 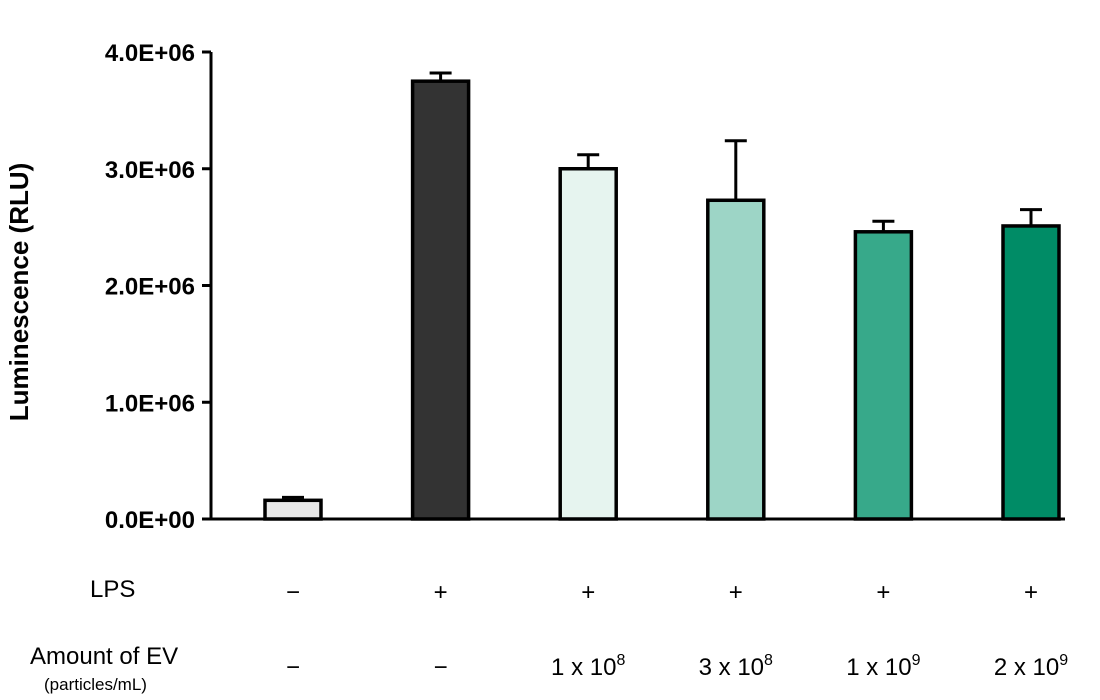 What do you see at coordinates (677, 666) in the screenshot?
I see `ev-row-values: − − 1 x 108 3 x 108 1 x 109 2 x 109` at bounding box center [677, 666].